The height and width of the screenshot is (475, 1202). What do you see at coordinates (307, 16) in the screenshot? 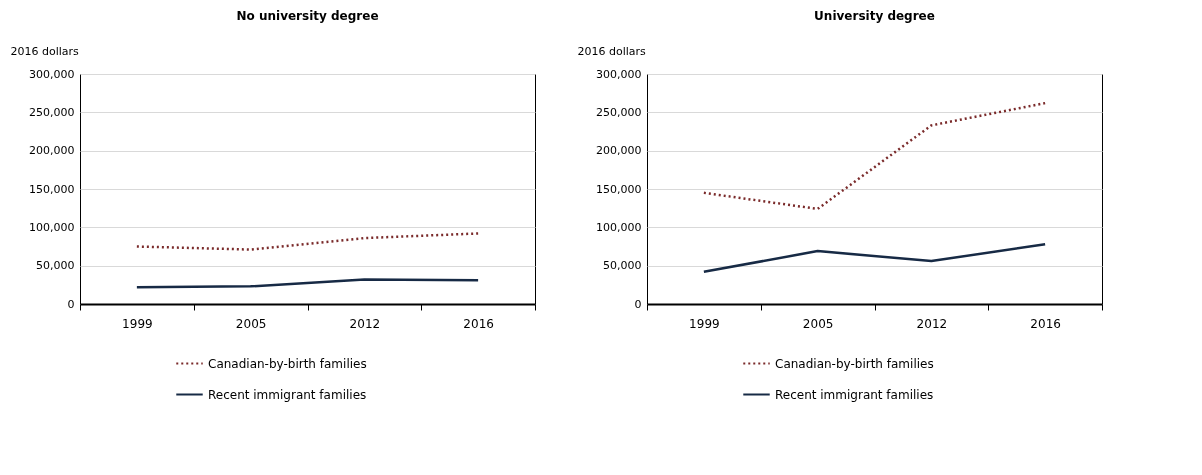
I see `chart-title: No university degree` at bounding box center [307, 16].